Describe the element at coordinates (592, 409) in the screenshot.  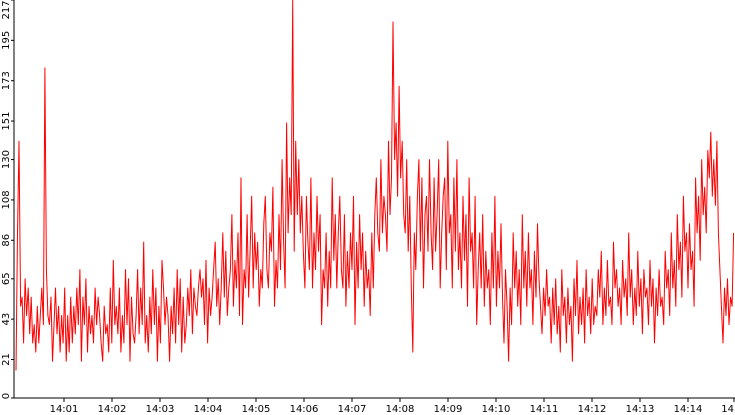
I see `x-tick-label: 14:12` at that location.